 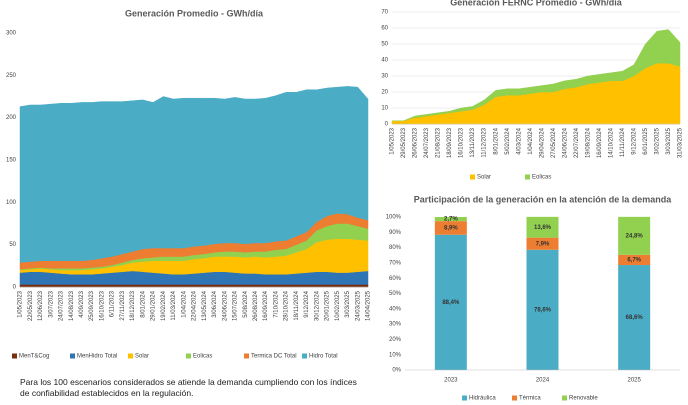 What do you see at coordinates (297, 305) in the screenshot?
I see `x-tick-label: 18/11/2024` at bounding box center [297, 305].